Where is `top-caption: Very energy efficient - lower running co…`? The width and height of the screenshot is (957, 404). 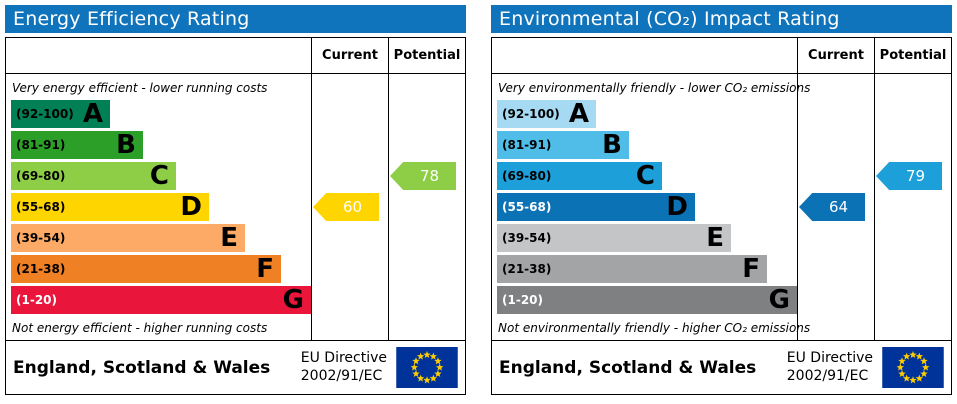 top-caption: Very energy efficient - lower running co… is located at coordinates (140, 88).